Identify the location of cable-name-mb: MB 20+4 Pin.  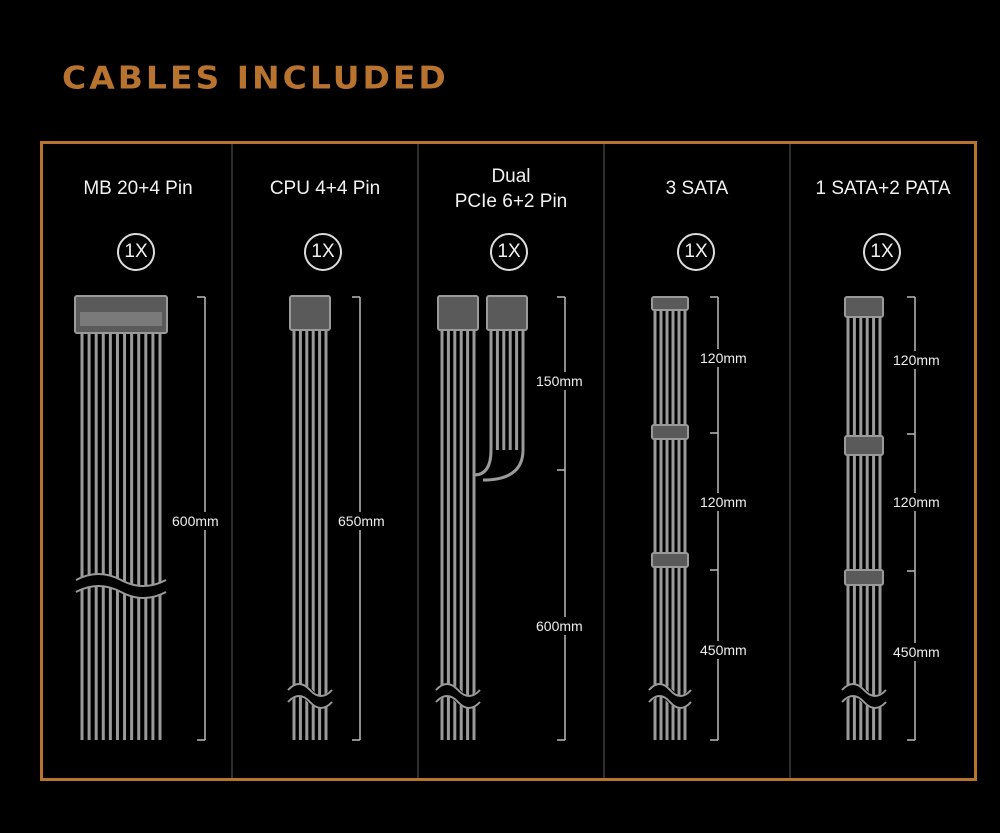
(138, 188).